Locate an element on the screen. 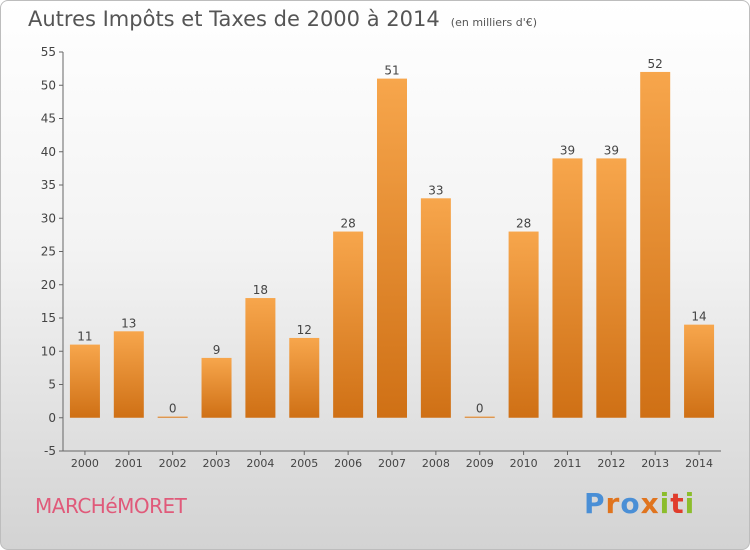  commune-name: MARCHéMORET is located at coordinates (111, 506).